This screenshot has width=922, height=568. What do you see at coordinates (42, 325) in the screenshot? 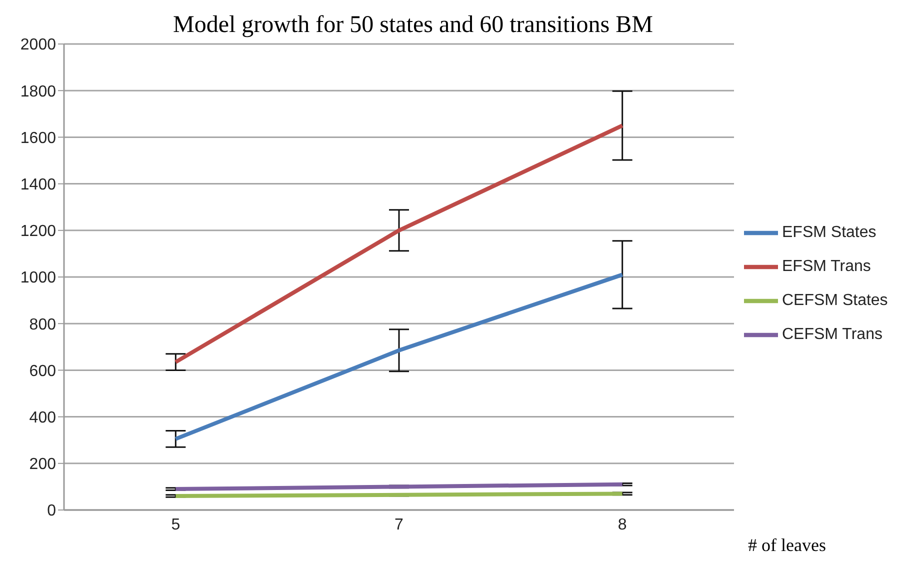
I see `y-tick-label: 800` at bounding box center [42, 325].